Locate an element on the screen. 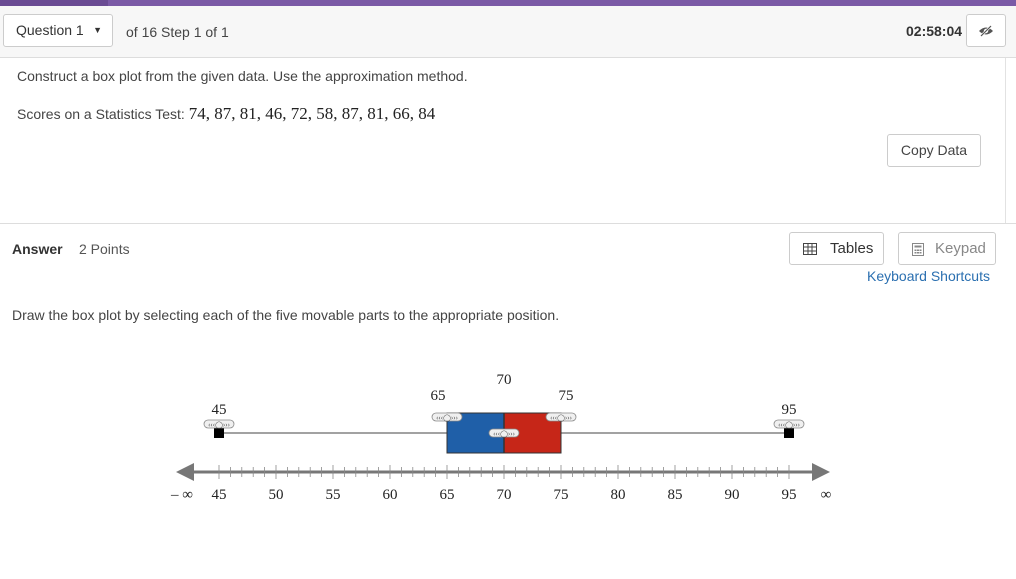  section-divider is located at coordinates (508, 223).